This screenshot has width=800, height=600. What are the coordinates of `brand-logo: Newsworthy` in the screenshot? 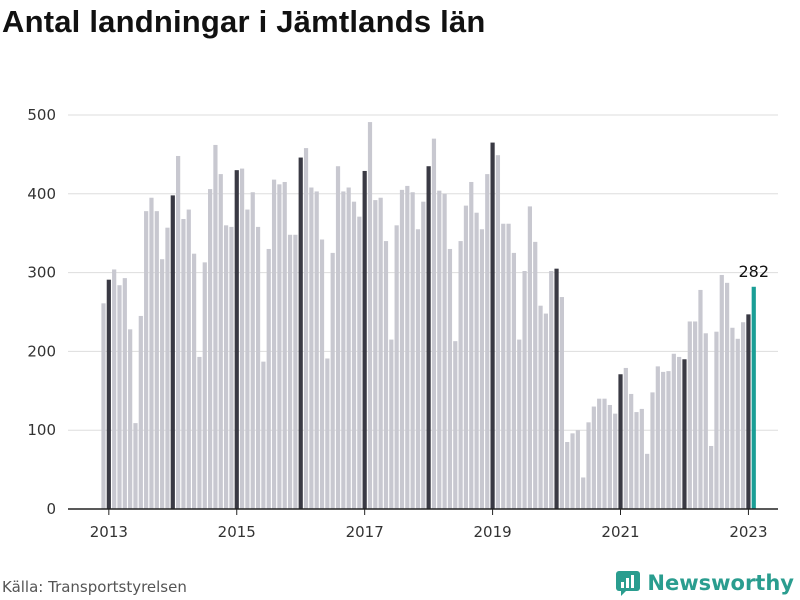 It's located at (704, 583).